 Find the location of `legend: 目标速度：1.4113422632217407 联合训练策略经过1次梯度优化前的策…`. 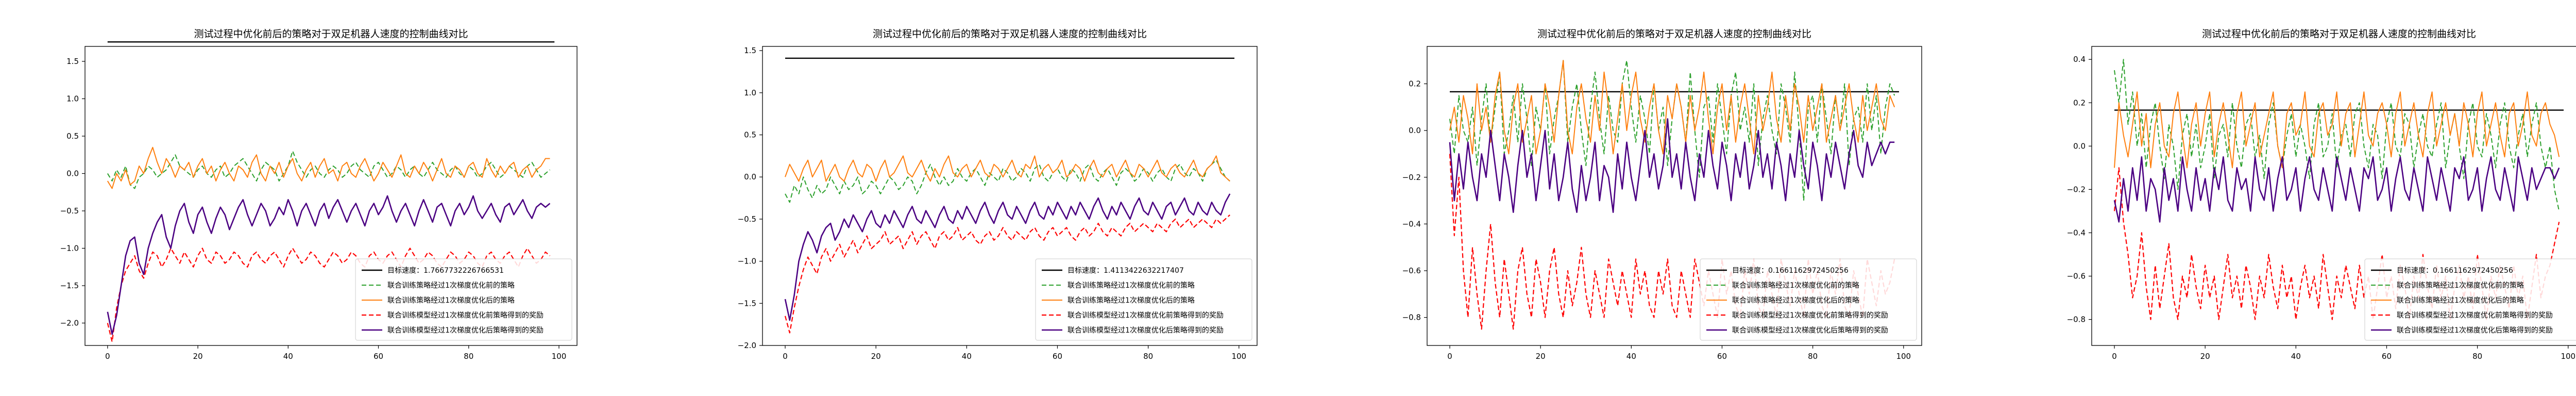

legend: 目标速度：1.4113422632217407 联合训练策略经过1次梯度优化前的策… is located at coordinates (1143, 299).